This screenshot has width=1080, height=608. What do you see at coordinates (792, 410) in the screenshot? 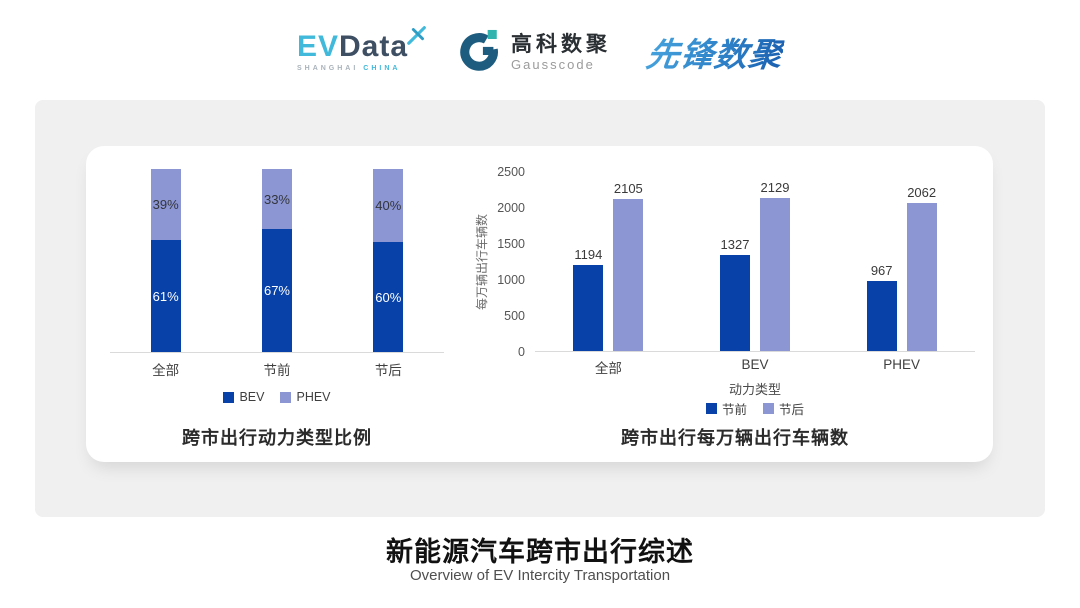
I see `legend-label: 节后` at bounding box center [792, 410].